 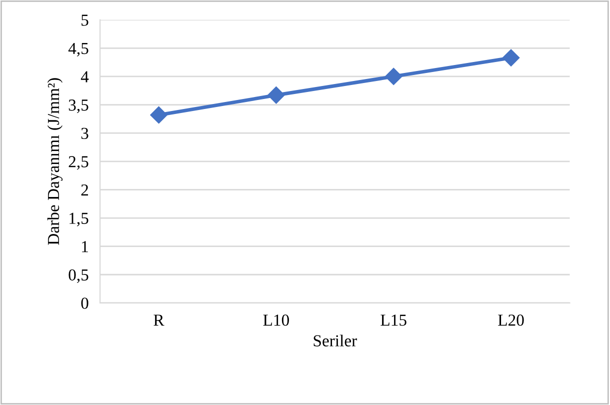 What do you see at coordinates (78, 163) in the screenshot?
I see `y-tick-label: 2,5` at bounding box center [78, 163].